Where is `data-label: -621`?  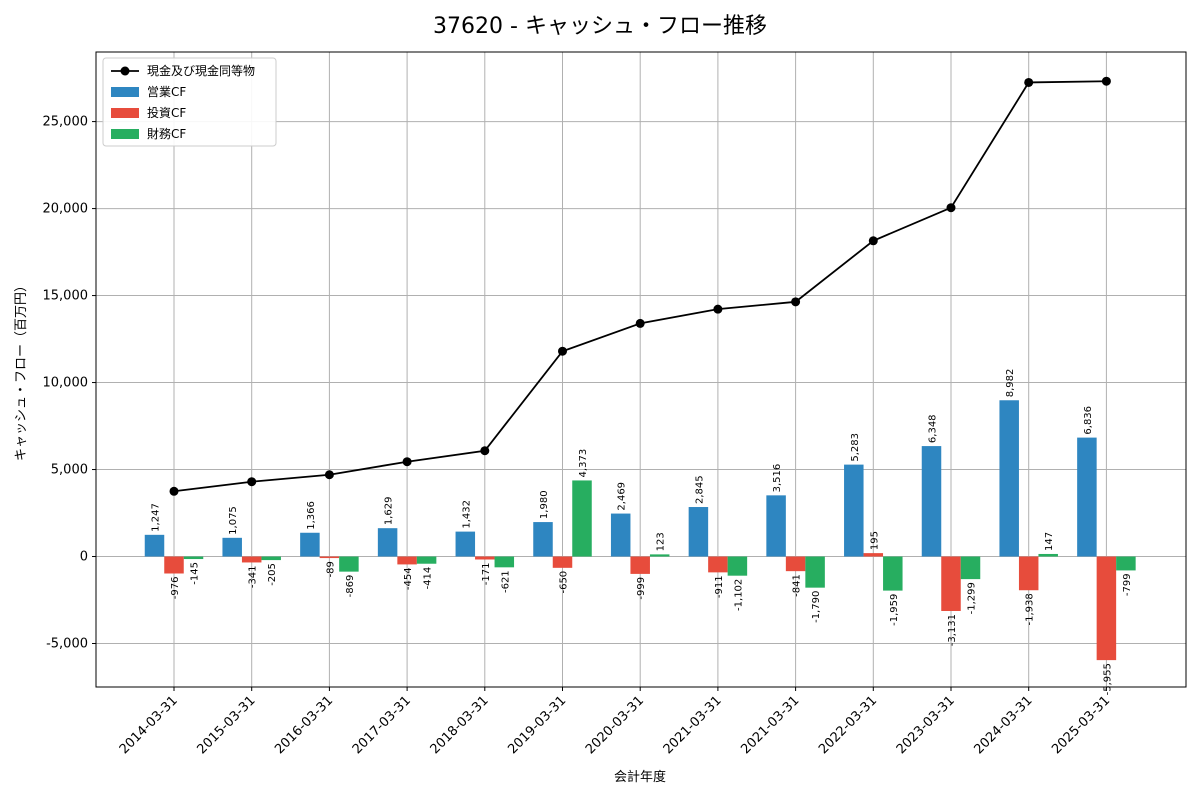 data-label: -621 is located at coordinates (505, 581).